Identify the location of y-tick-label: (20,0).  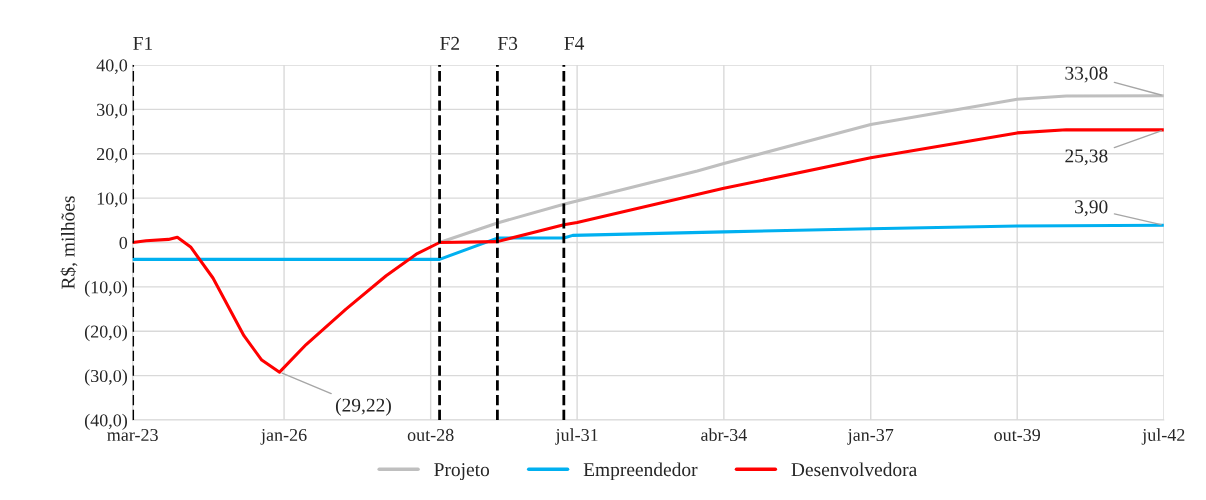
(106, 333).